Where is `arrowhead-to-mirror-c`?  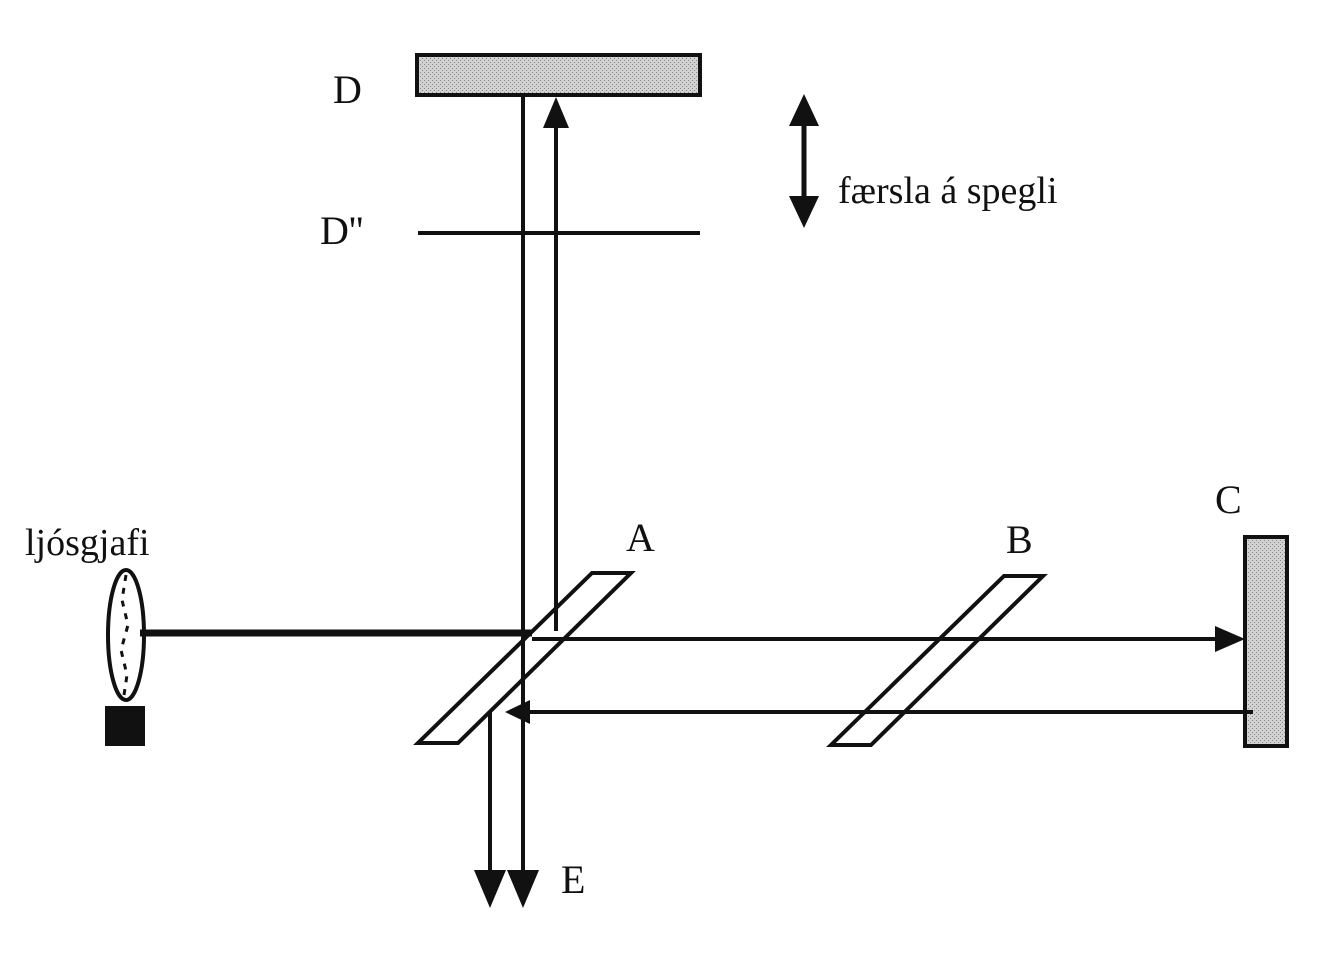
arrowhead-to-mirror-c is located at coordinates (1230, 639).